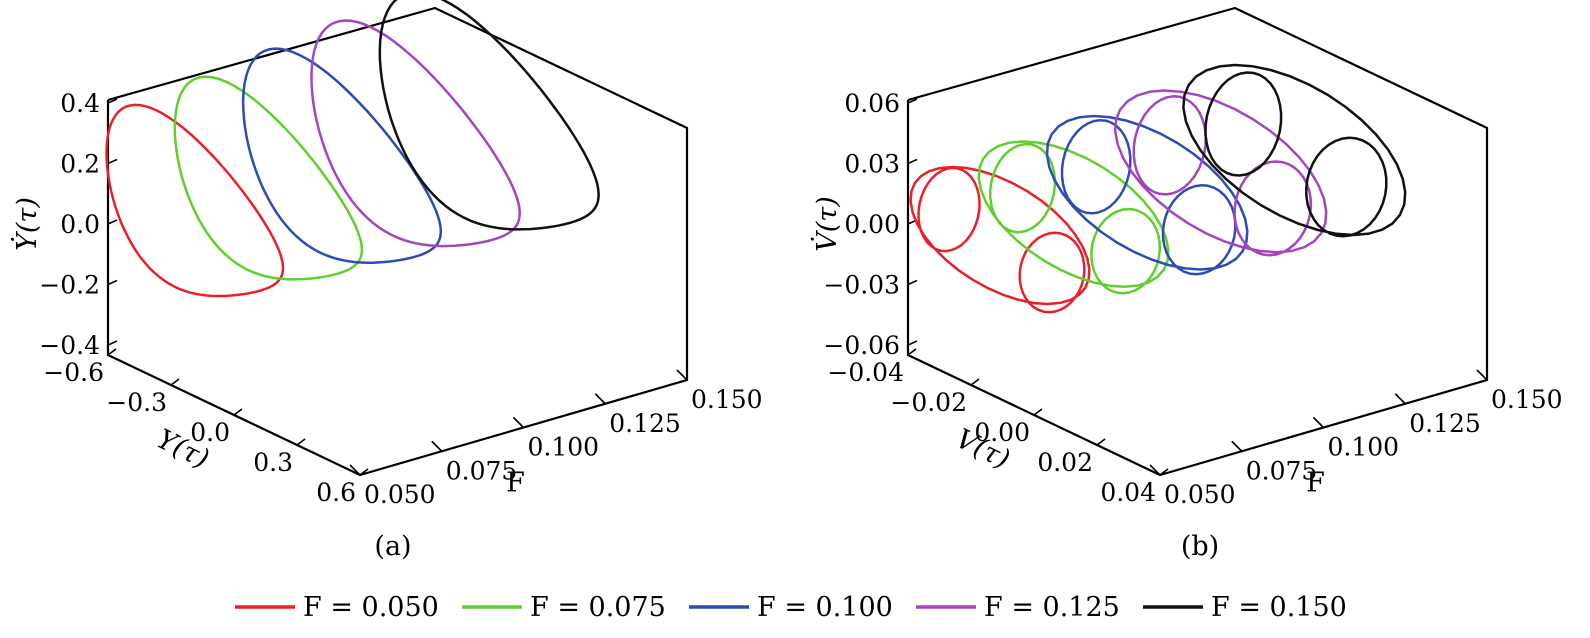 The image size is (1590, 638). Describe the element at coordinates (1052, 607) in the screenshot. I see `legend-label: F = 0.125` at that location.